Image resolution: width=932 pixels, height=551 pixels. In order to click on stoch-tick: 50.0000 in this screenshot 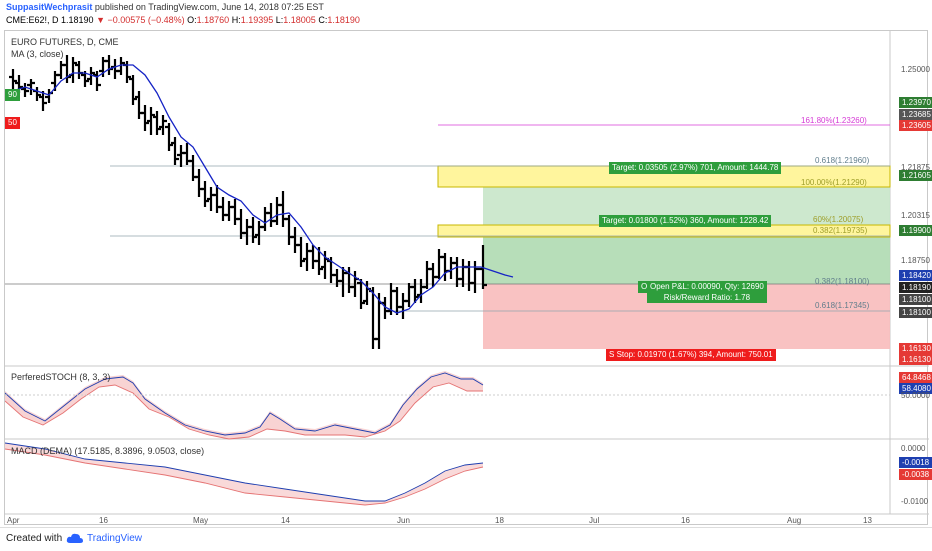, I will do `click(915, 395)`.